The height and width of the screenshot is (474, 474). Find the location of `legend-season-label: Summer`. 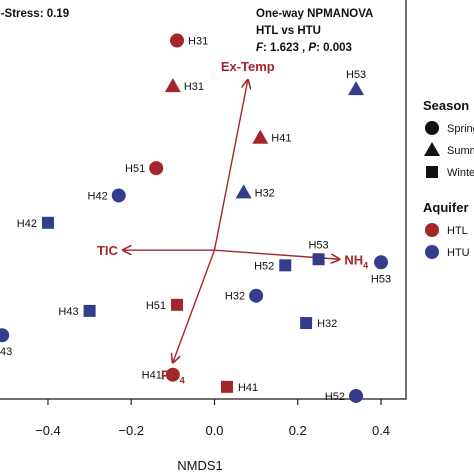

legend-season-label: Summer is located at coordinates (460, 151).